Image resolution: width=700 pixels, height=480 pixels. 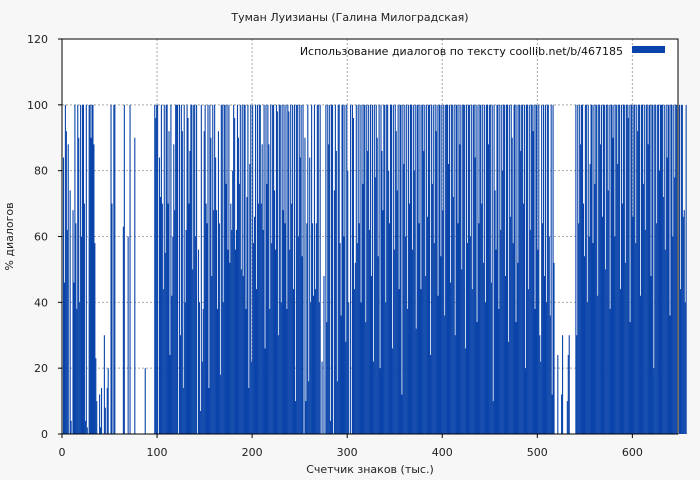 What do you see at coordinates (41, 237) in the screenshot?
I see `y-tick-label: 60` at bounding box center [41, 237].